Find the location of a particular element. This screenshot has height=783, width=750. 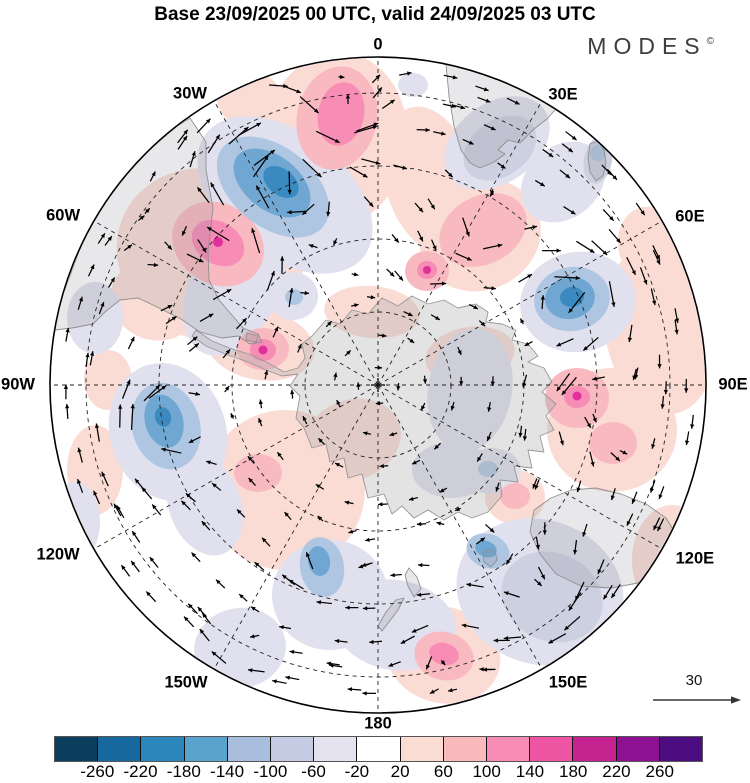

longitude-label-0: 0 is located at coordinates (377, 44).